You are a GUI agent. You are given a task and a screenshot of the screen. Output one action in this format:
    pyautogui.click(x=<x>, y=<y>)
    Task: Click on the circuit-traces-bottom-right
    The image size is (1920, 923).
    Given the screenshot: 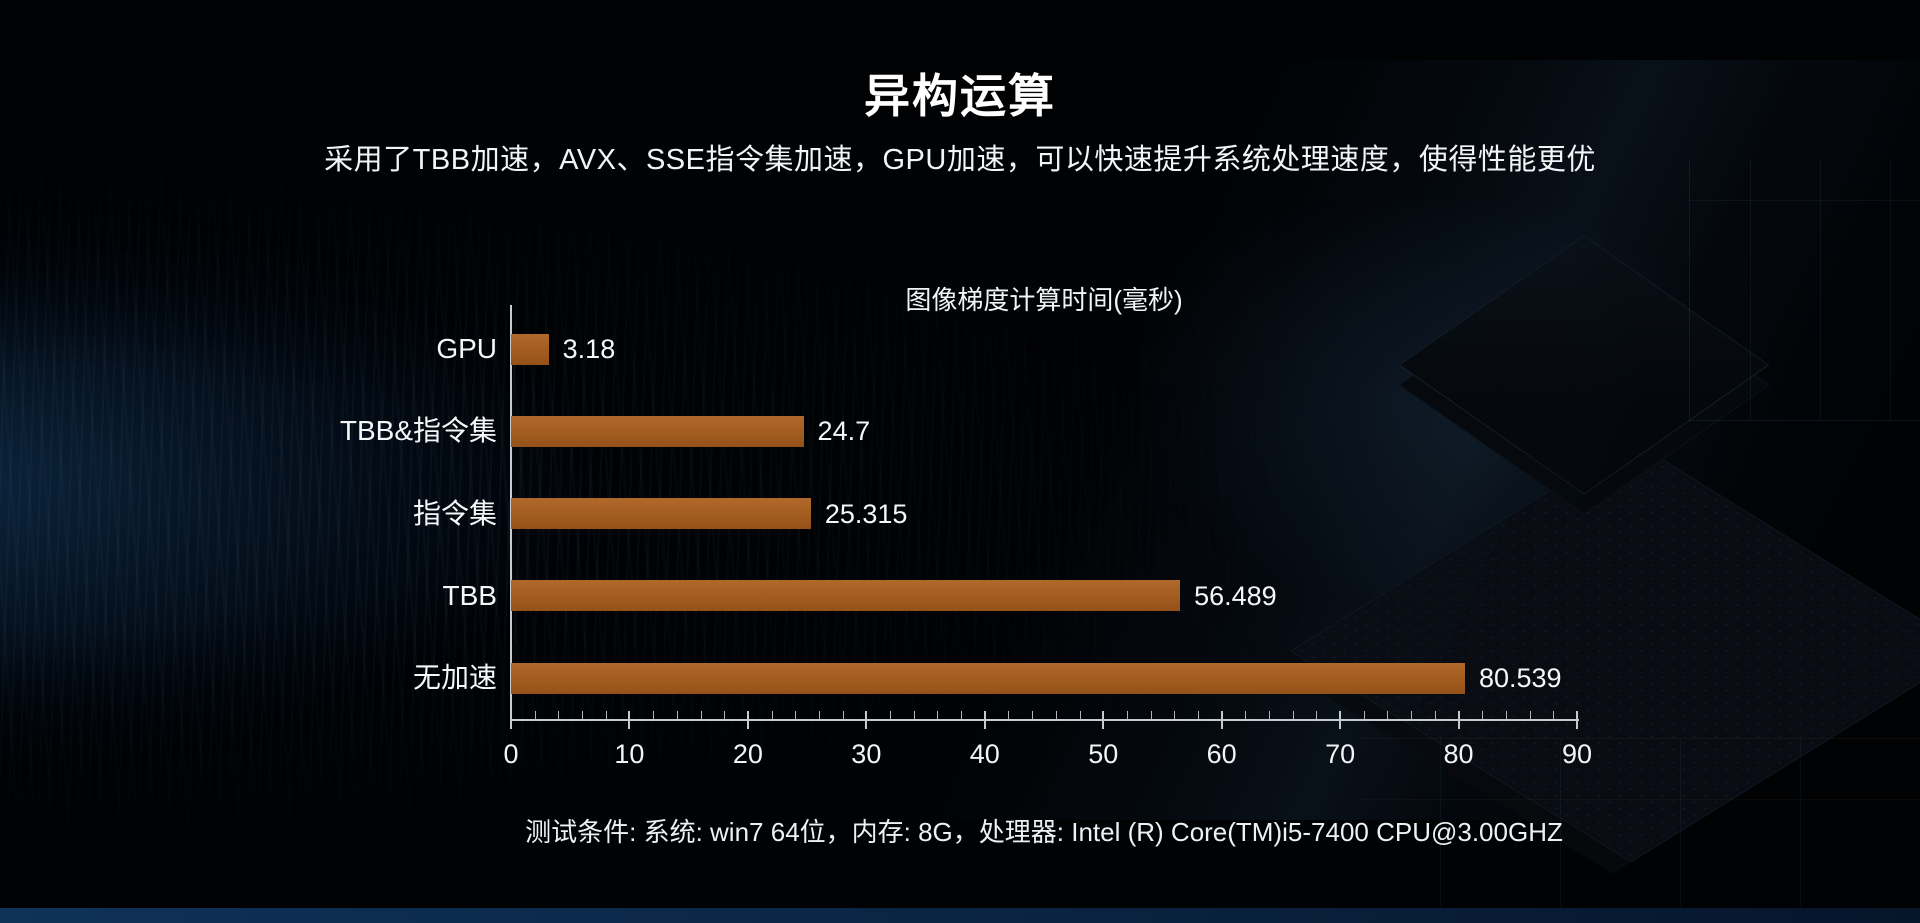 What is the action you would take?
    pyautogui.click(x=1640, y=823)
    